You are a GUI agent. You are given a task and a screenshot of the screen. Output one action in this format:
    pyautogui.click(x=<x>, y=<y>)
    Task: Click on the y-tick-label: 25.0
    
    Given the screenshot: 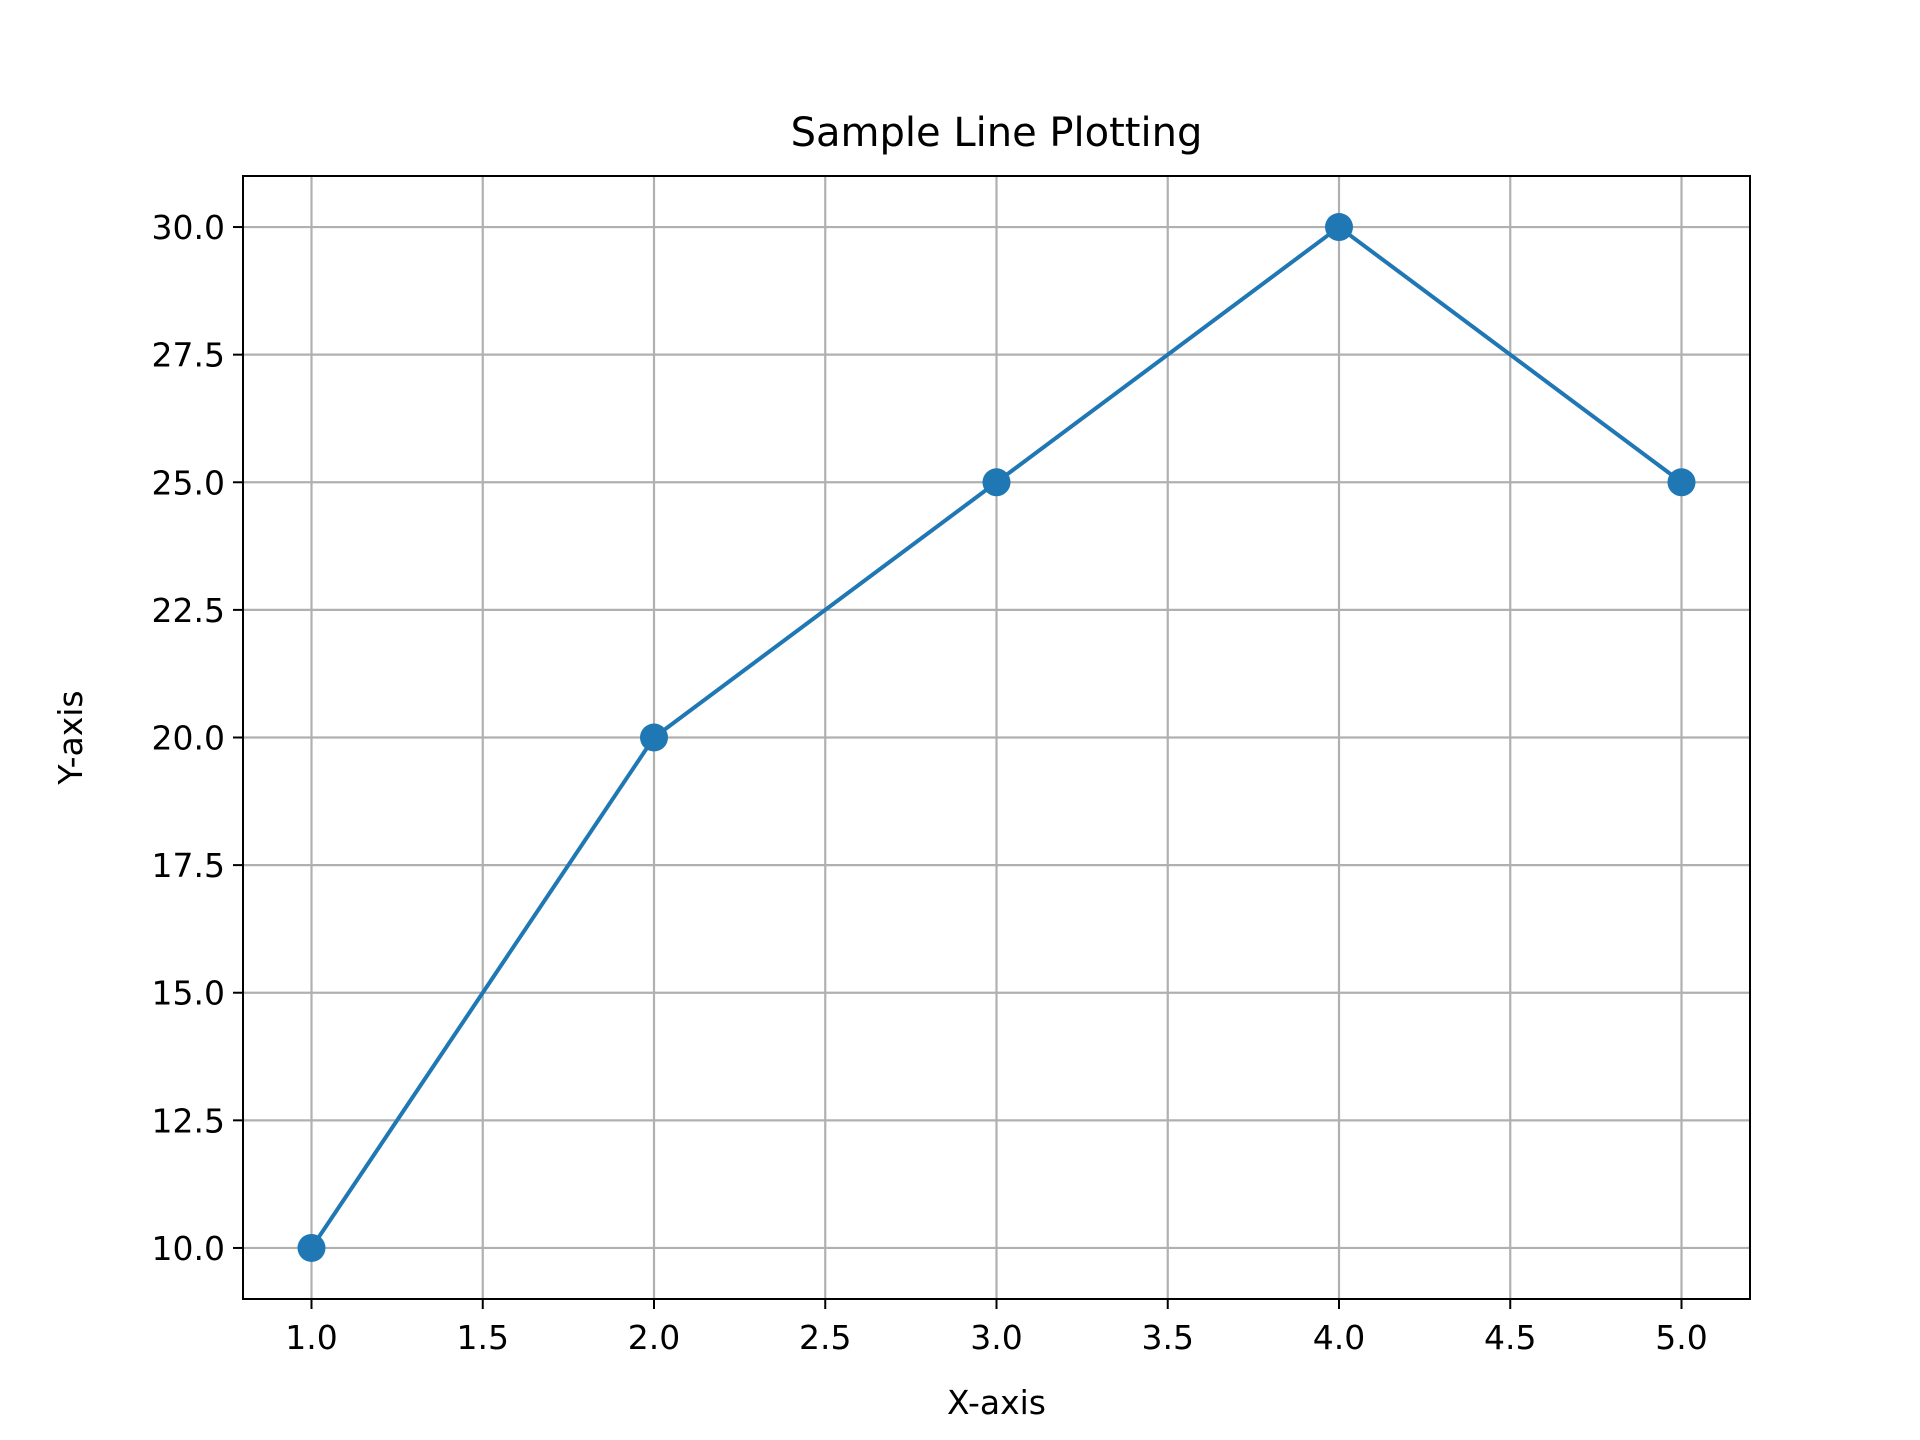 What is the action you would take?
    pyautogui.click(x=188, y=482)
    